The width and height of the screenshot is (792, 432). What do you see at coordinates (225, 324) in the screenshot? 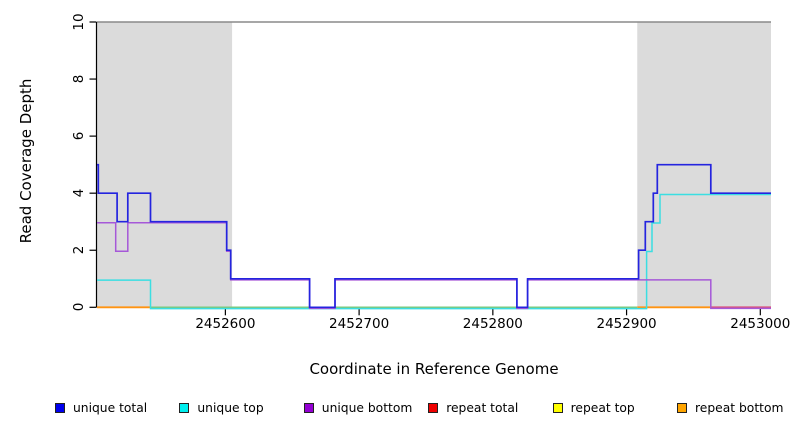
I see `x-tick-label: 2452600` at bounding box center [225, 324].